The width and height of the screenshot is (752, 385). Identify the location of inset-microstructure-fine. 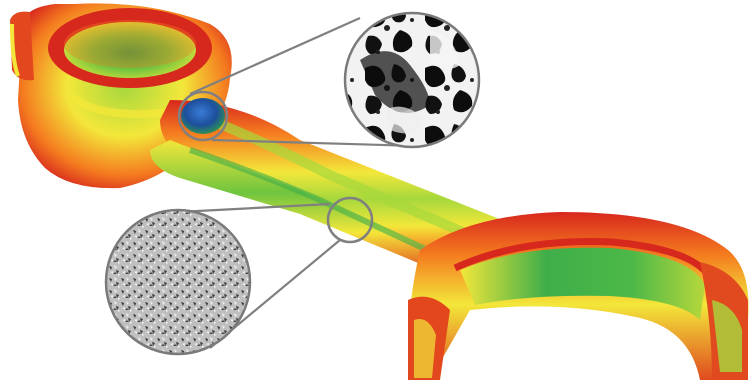
(178, 282).